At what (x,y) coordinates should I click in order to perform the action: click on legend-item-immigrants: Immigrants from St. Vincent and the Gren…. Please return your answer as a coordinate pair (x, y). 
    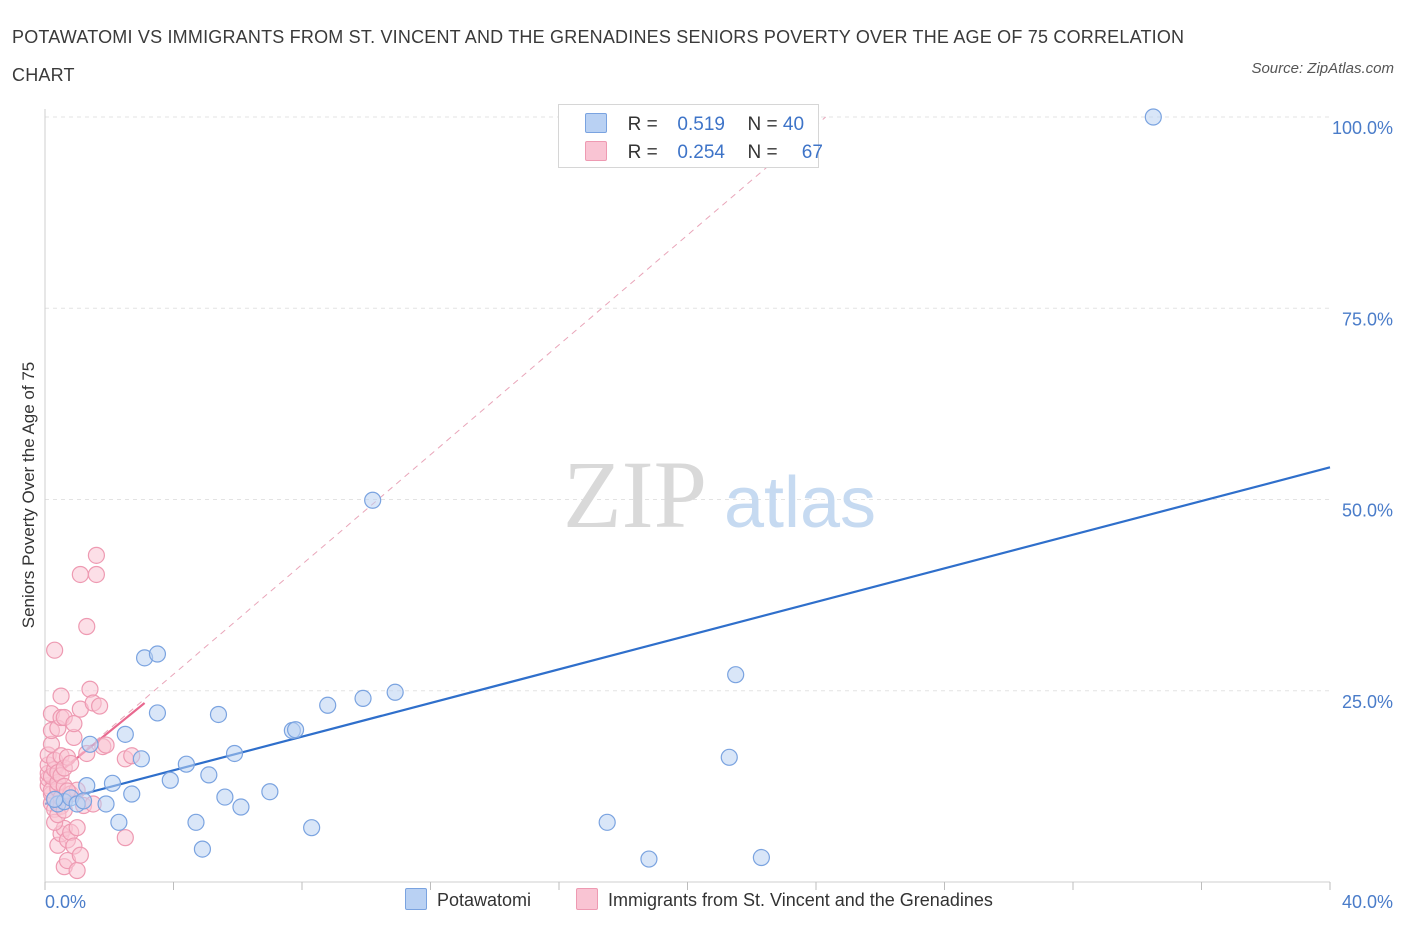
    Looking at the image, I should click on (784, 899).